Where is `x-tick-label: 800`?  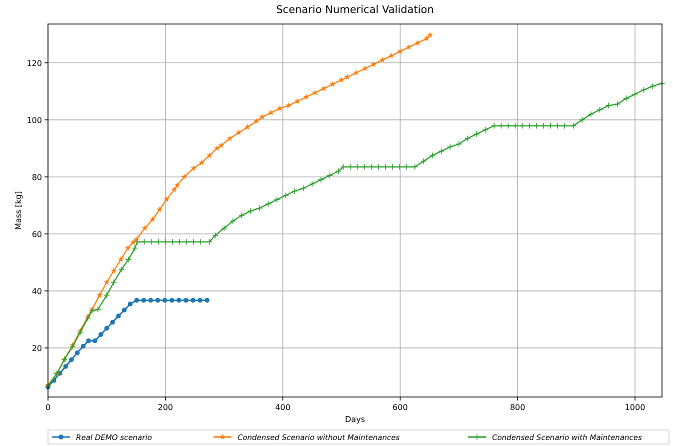
x-tick-label: 800 is located at coordinates (518, 407).